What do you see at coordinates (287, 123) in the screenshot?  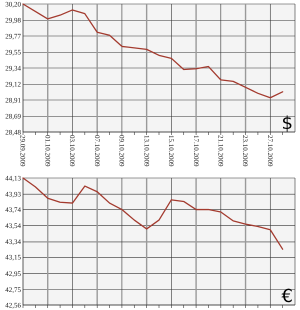 I see `annotation: $` at bounding box center [287, 123].